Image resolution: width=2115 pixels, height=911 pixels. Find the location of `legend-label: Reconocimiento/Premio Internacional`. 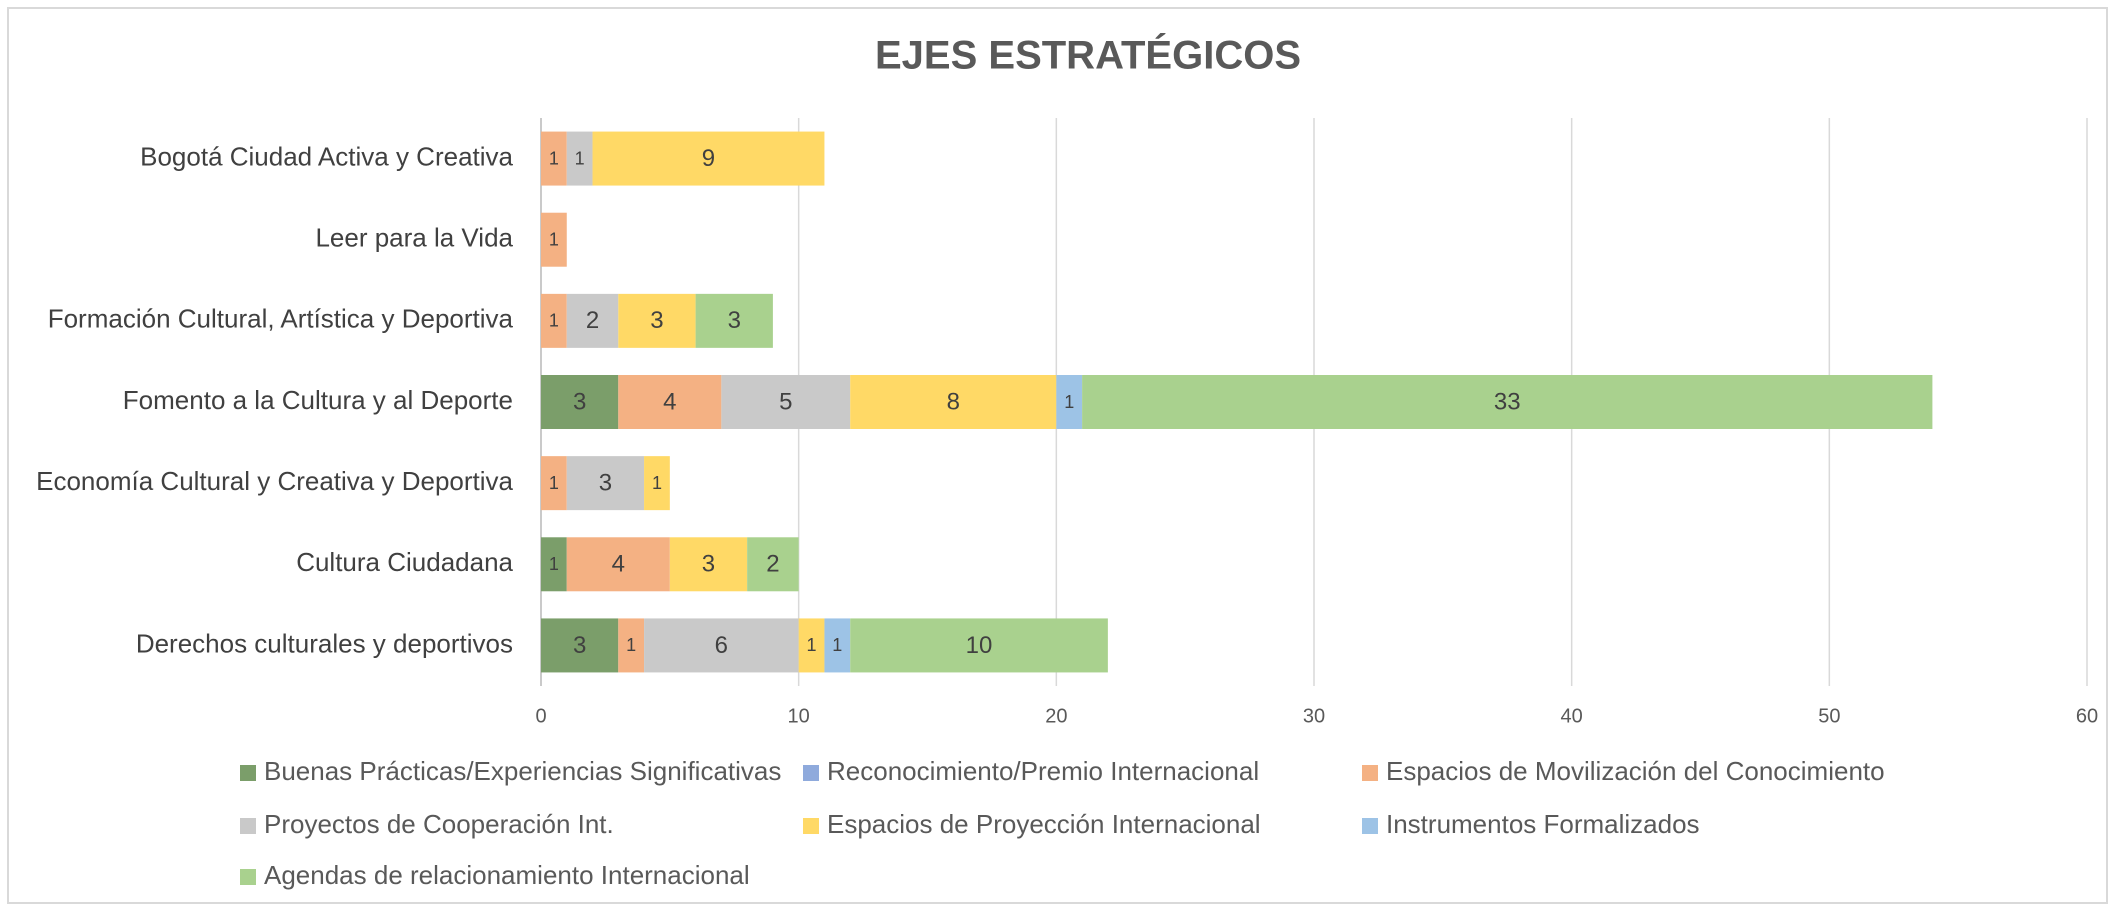

legend-label: Reconocimiento/Premio Internacional is located at coordinates (1043, 771).